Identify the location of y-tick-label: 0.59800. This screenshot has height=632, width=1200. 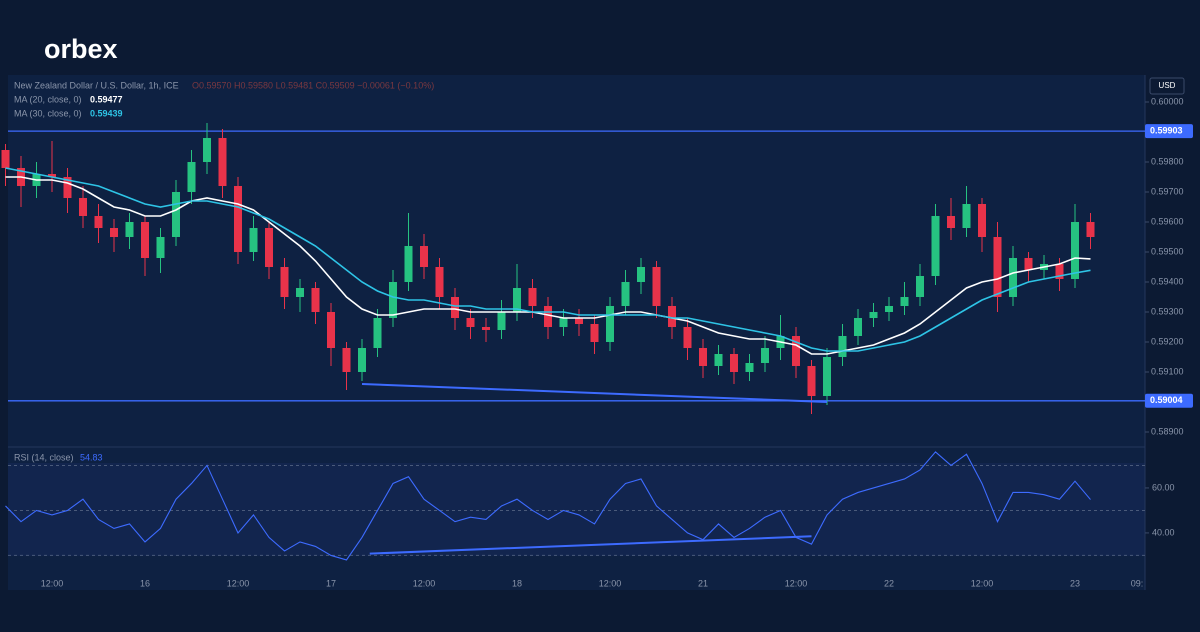
(1167, 161).